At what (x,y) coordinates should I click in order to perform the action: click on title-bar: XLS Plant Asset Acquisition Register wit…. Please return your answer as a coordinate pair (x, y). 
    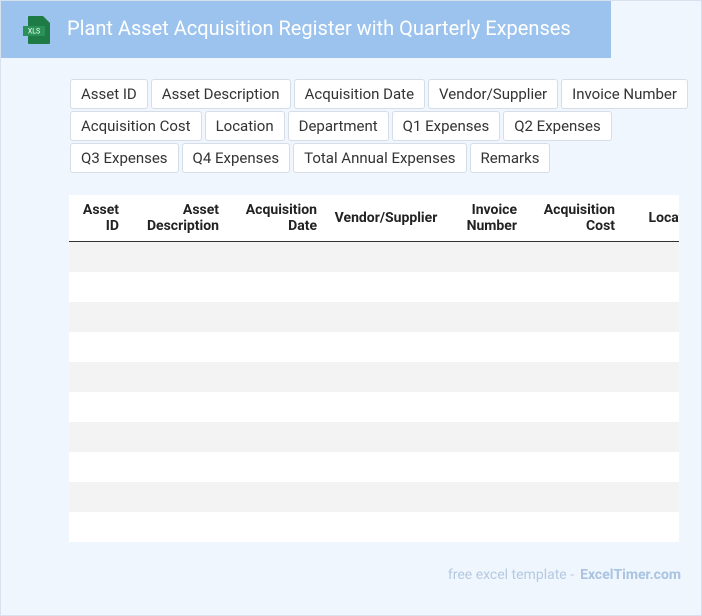
    Looking at the image, I should click on (306, 29).